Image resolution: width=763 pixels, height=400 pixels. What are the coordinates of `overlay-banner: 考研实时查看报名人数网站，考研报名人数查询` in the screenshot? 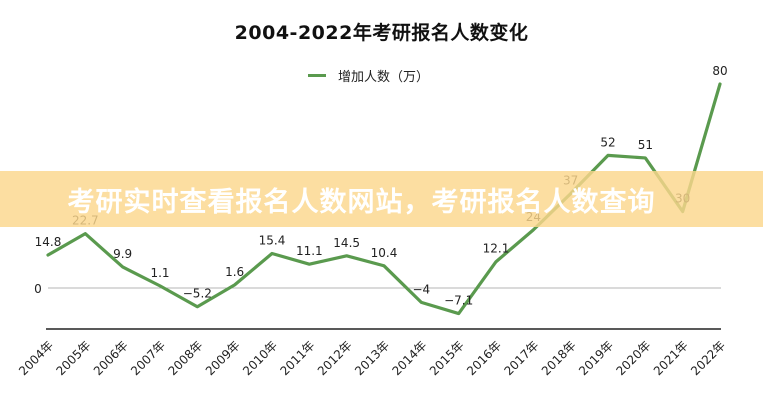 It's located at (381, 199).